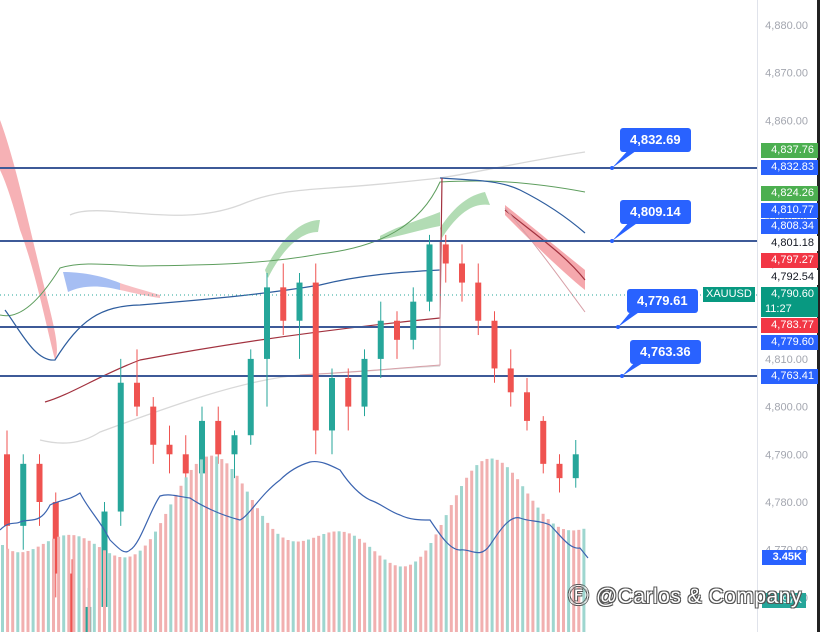 This screenshot has width=820, height=632. What do you see at coordinates (792, 294) in the screenshot?
I see `last-price-value: 4,790.60` at bounding box center [792, 294].